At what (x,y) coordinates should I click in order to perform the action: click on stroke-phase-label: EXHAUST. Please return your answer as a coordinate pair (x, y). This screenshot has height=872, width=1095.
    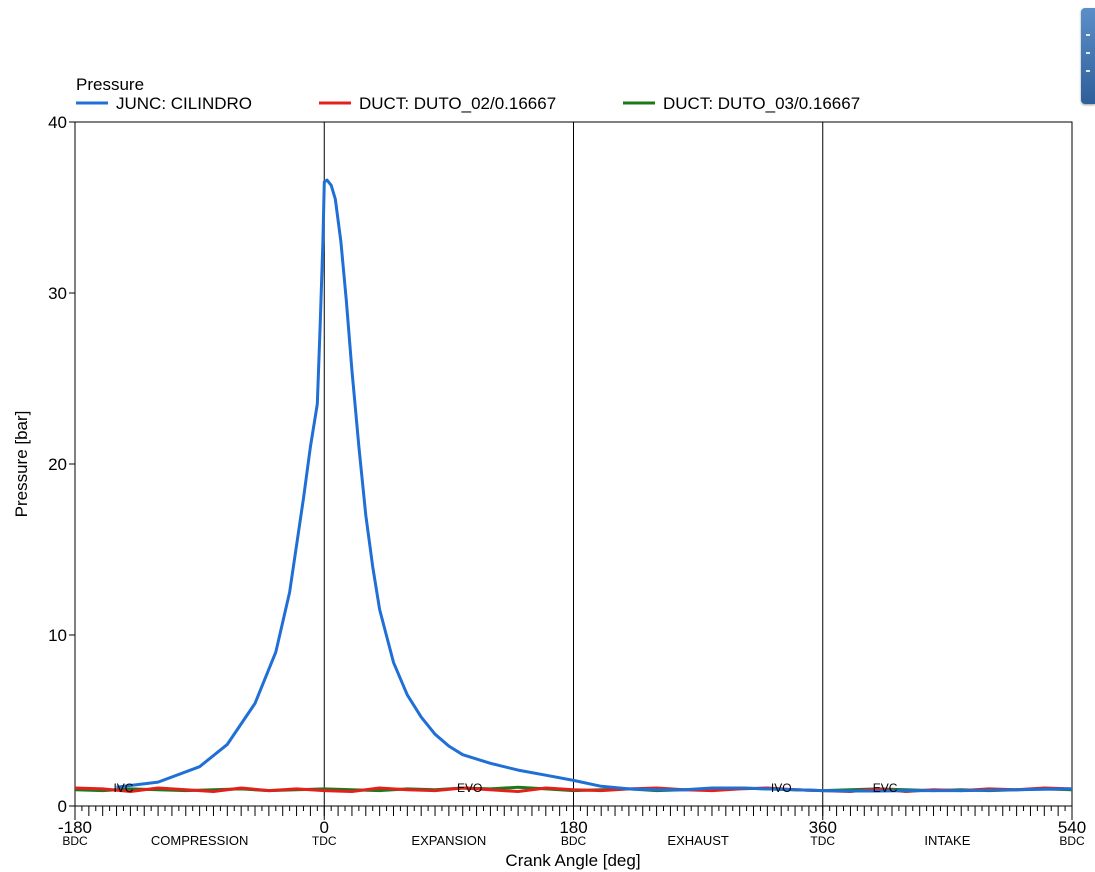
    Looking at the image, I should click on (697, 840).